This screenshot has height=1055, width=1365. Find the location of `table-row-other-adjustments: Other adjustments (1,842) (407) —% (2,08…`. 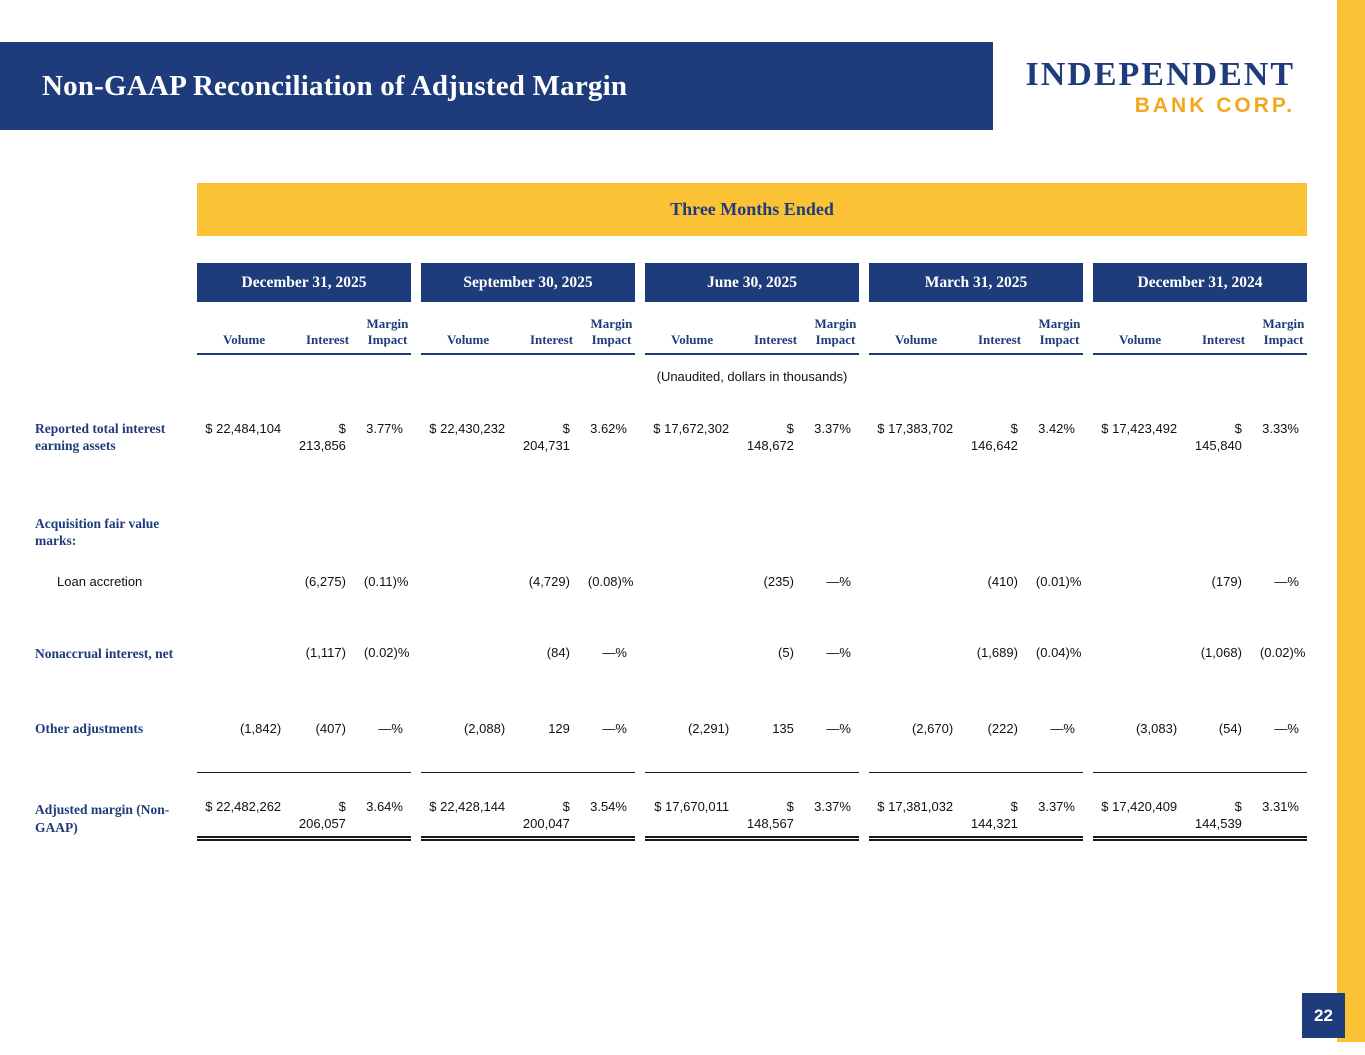

table-row-other-adjustments: Other adjustments (1,842) (407) —% (2,08… is located at coordinates (671, 729).